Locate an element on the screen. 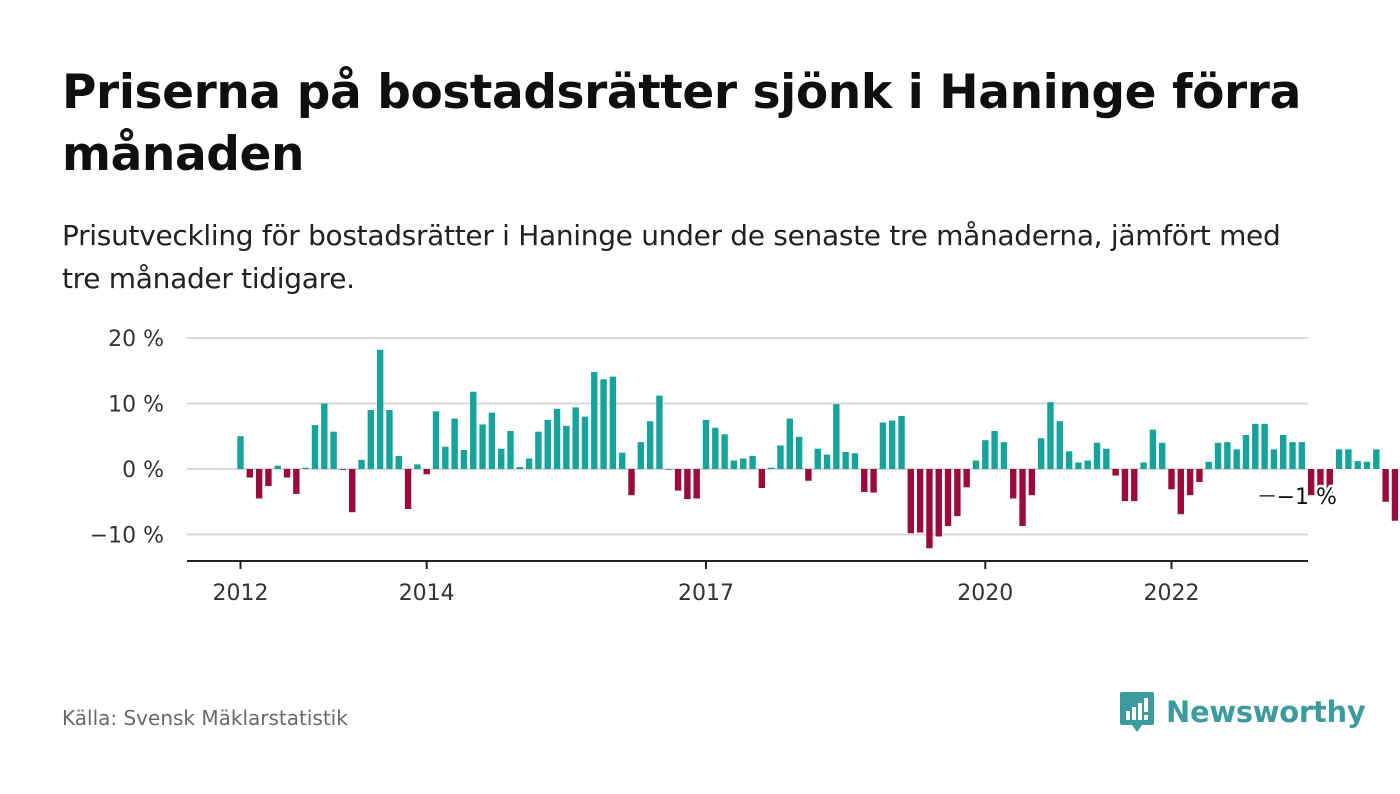 The width and height of the screenshot is (1400, 794). x-tick-label: 2020 is located at coordinates (985, 593).